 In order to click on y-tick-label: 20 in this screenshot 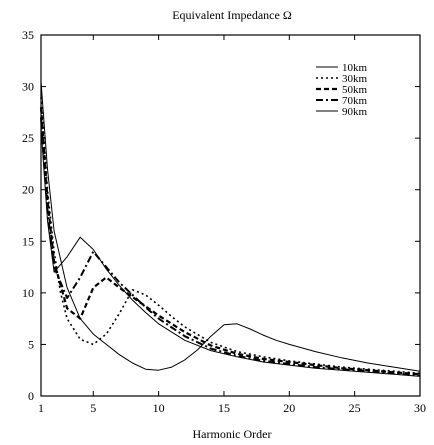, I will do `click(28, 190)`.